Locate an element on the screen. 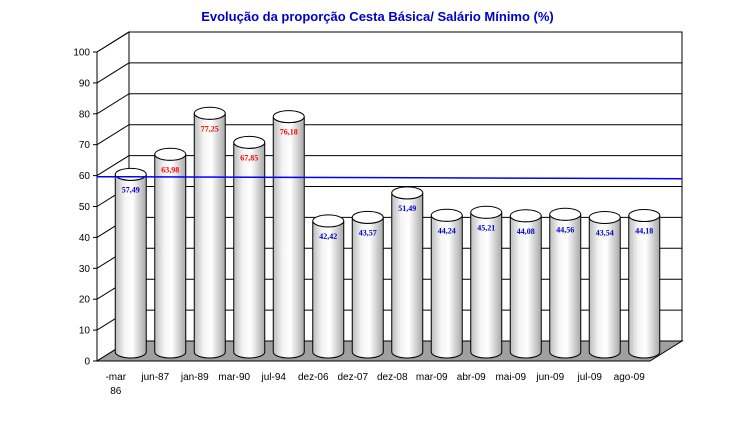 The width and height of the screenshot is (755, 438). y-tick-label: 90 is located at coordinates (85, 83).